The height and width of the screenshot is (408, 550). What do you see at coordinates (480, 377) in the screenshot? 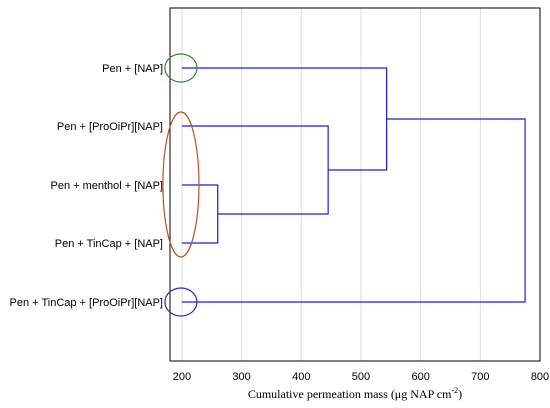
I see `x-tick-label: 700` at bounding box center [480, 377].